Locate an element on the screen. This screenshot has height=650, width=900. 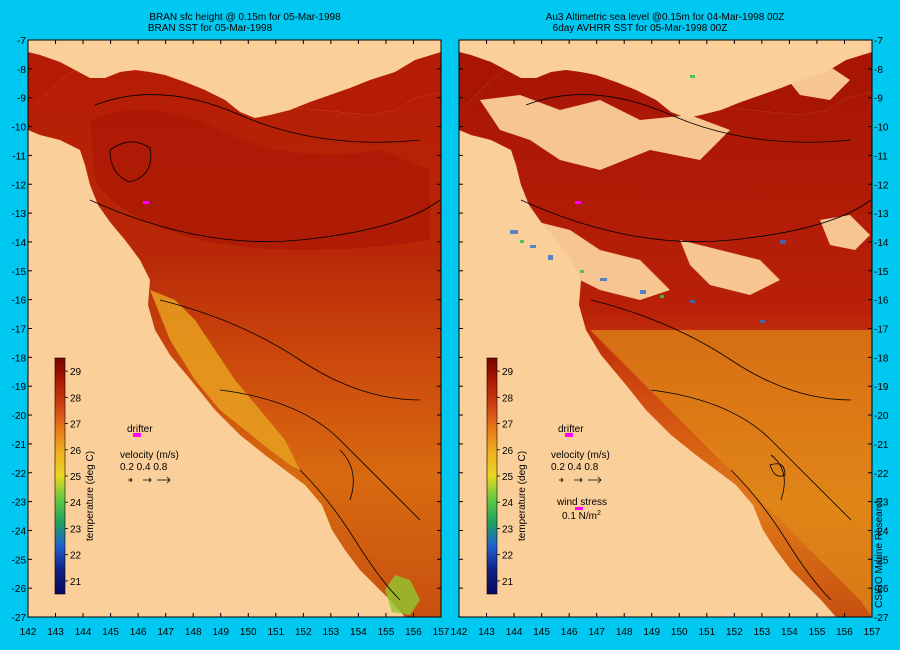
right-green-speckle is located at coordinates (607, 186).